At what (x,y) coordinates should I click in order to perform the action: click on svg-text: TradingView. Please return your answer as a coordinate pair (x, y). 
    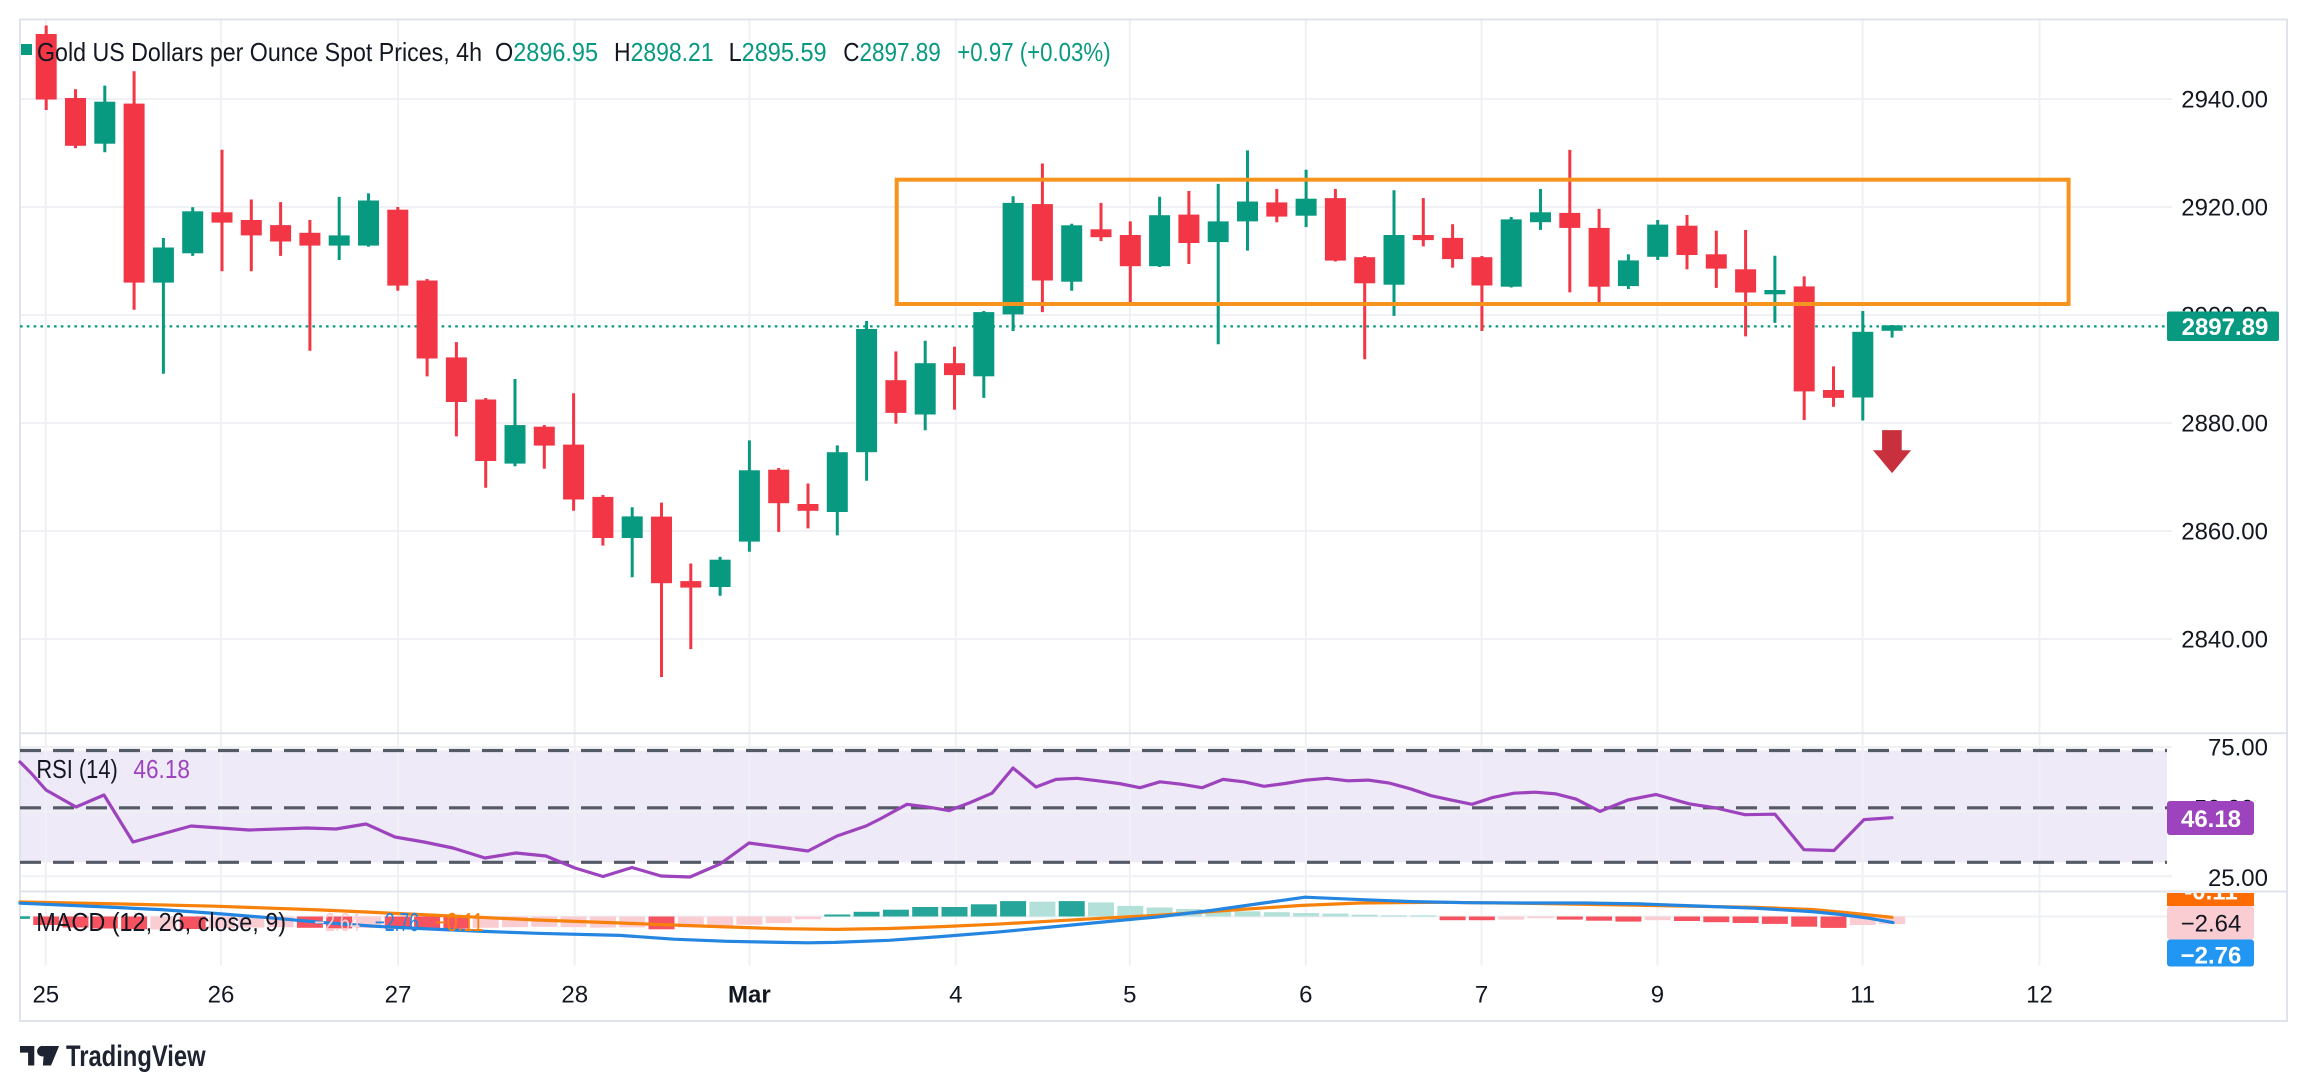
    Looking at the image, I should click on (136, 1056).